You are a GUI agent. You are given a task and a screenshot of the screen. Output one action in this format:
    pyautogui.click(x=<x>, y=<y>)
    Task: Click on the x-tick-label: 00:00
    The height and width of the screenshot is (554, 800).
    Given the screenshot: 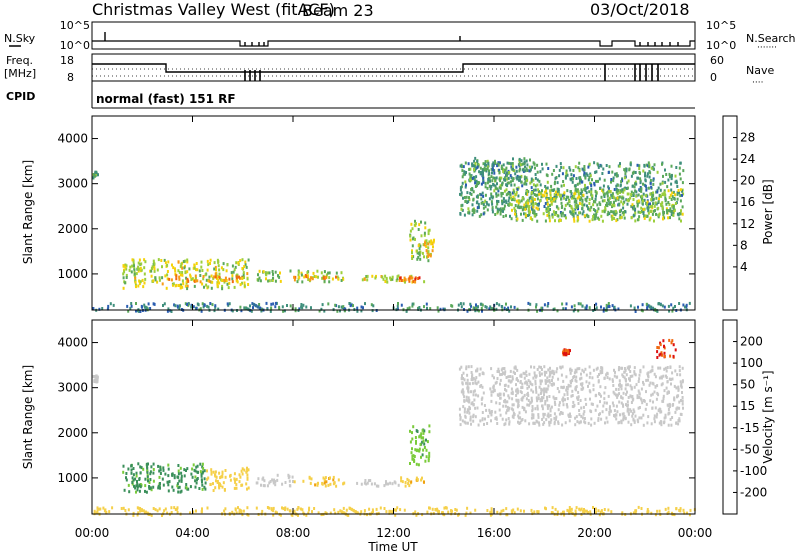 What is the action you would take?
    pyautogui.click(x=92, y=533)
    